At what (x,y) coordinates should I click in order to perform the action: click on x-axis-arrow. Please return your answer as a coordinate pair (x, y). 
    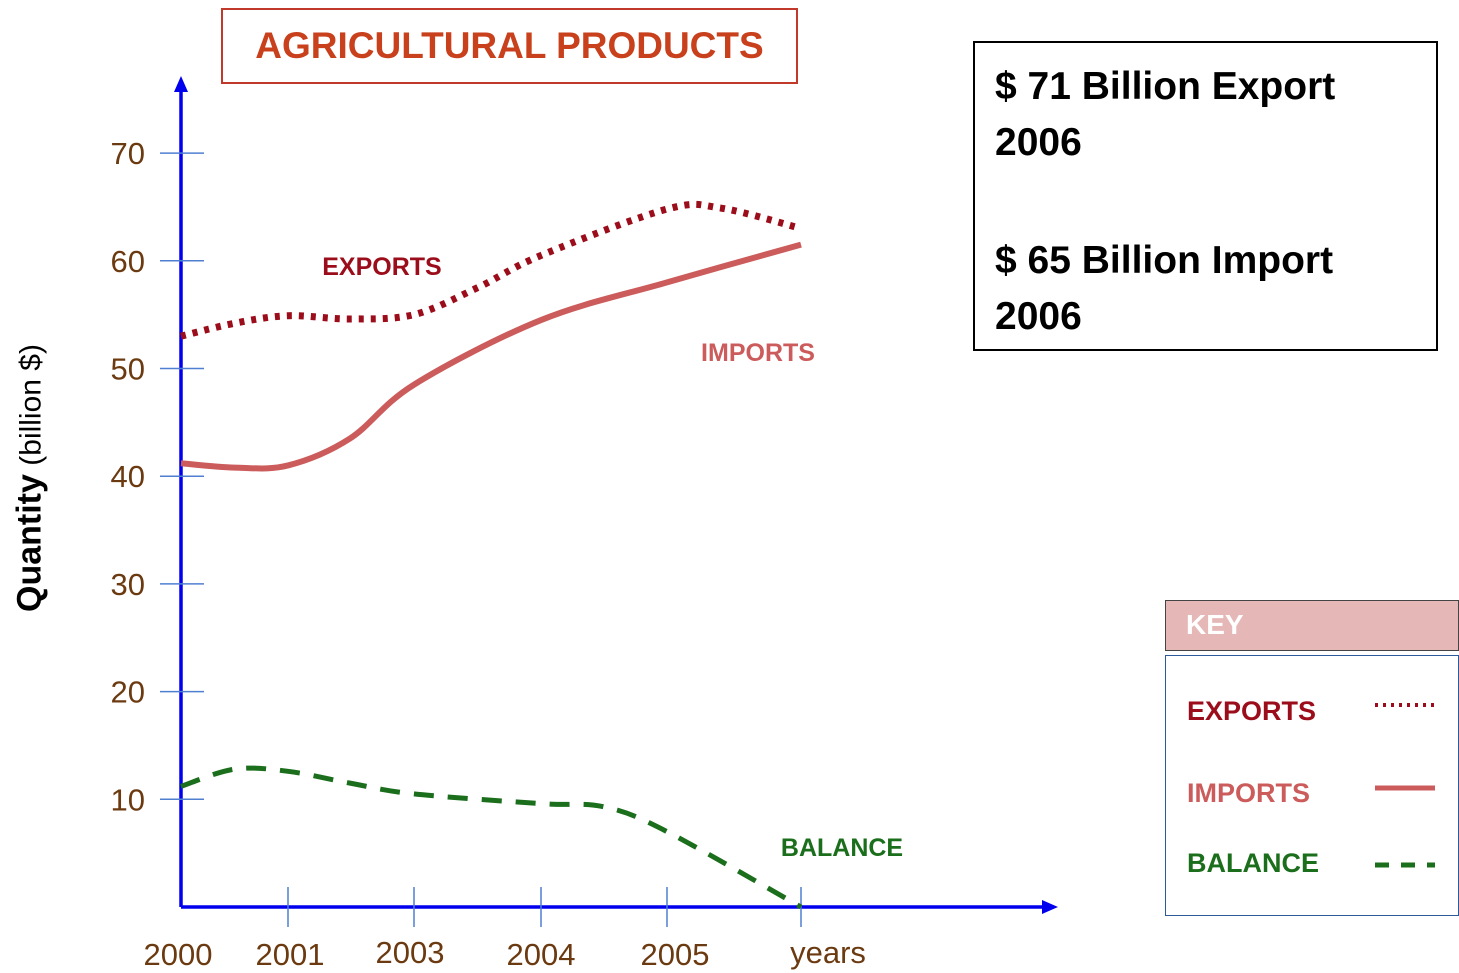
    Looking at the image, I should click on (1050, 907).